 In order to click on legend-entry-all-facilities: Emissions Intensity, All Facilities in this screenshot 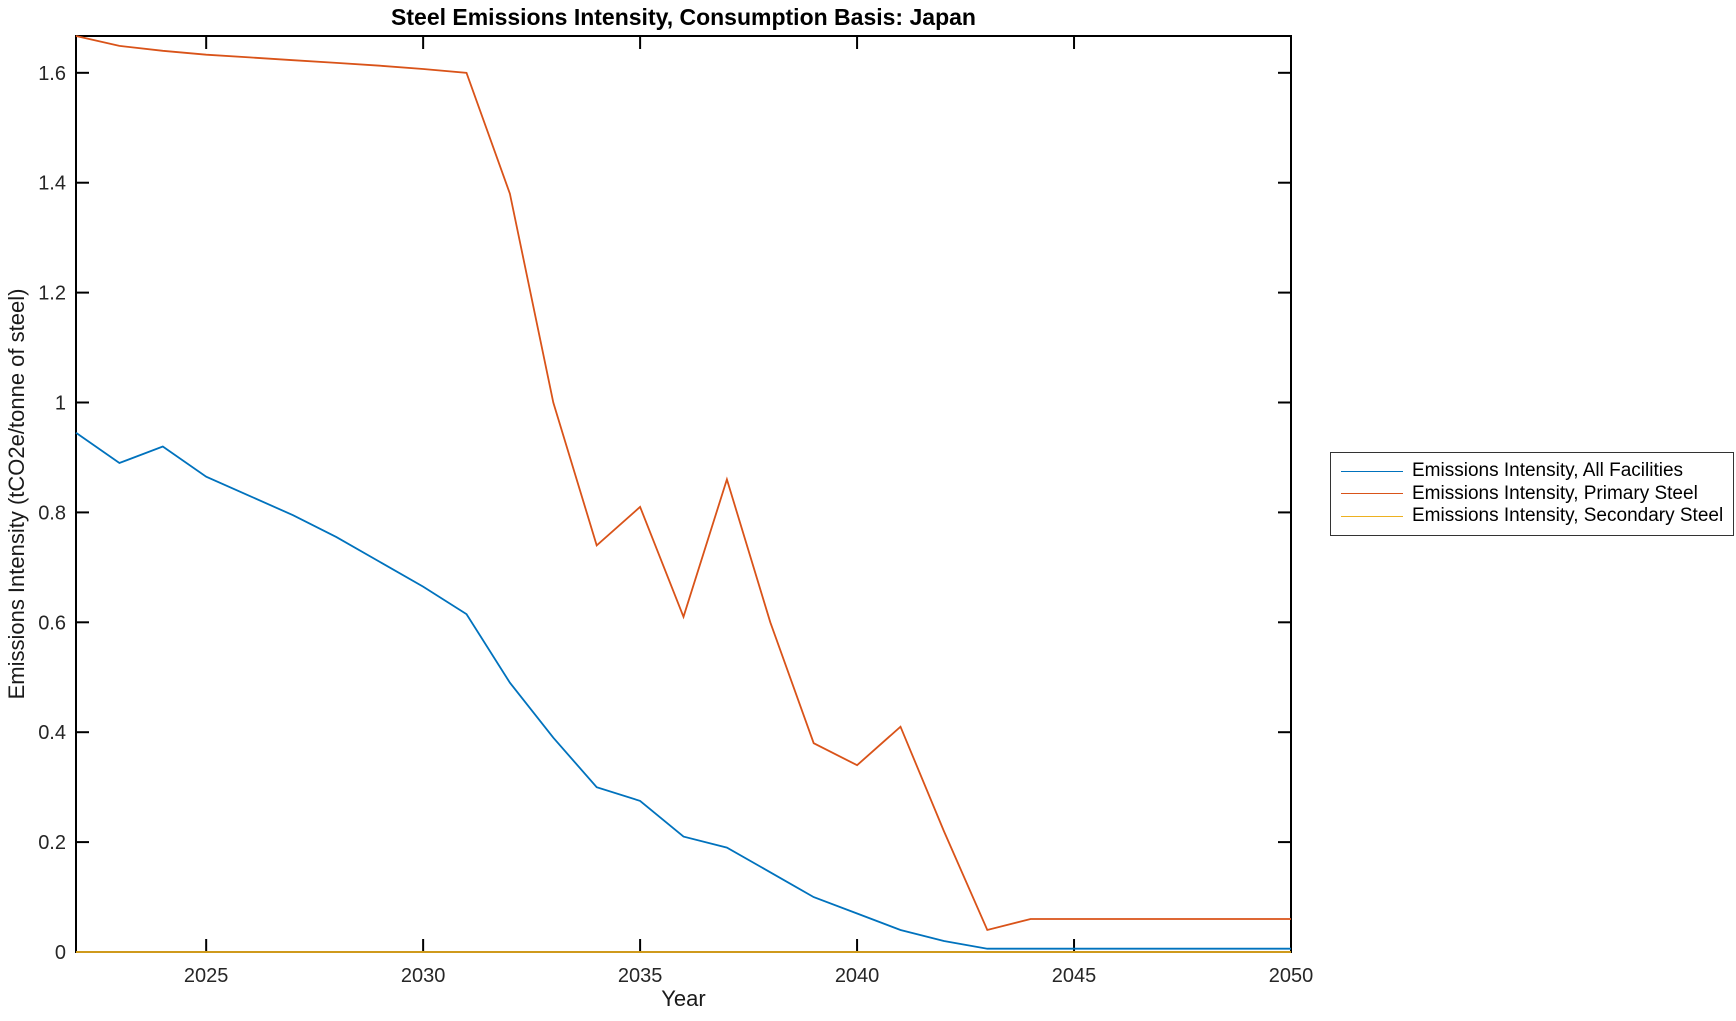, I will do `click(1537, 471)`.